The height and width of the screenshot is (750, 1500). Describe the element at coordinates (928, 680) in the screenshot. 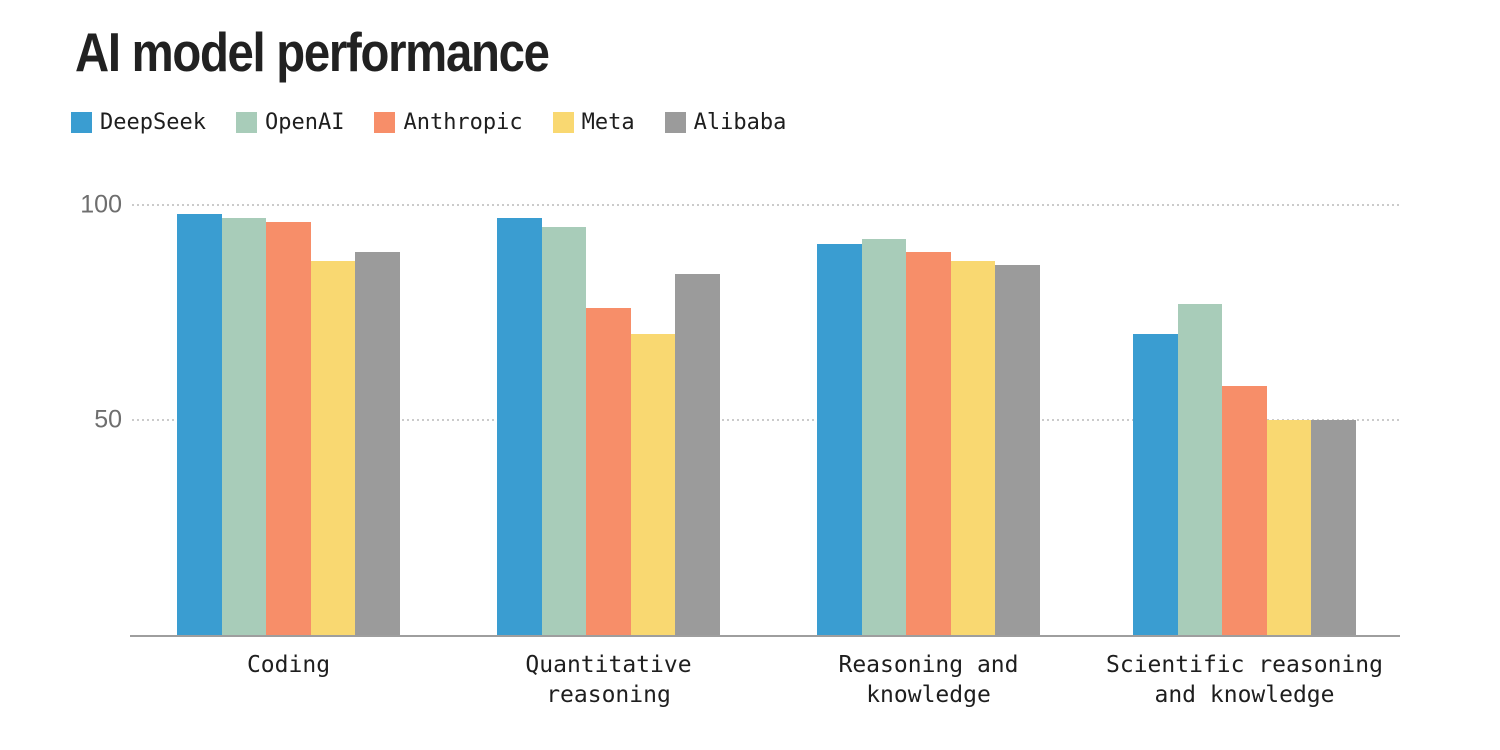

I see `category-label: Reasoning and knowledge` at that location.